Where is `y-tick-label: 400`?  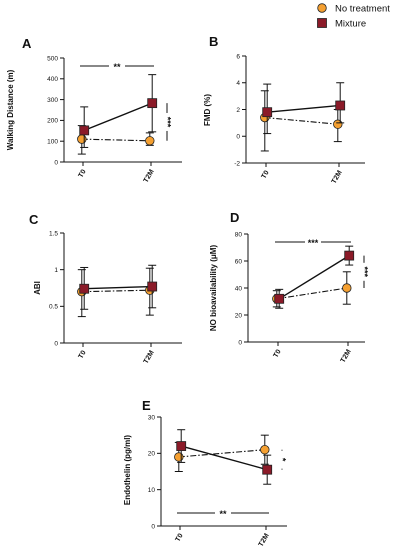
y-tick-label: 400 is located at coordinates (52, 79).